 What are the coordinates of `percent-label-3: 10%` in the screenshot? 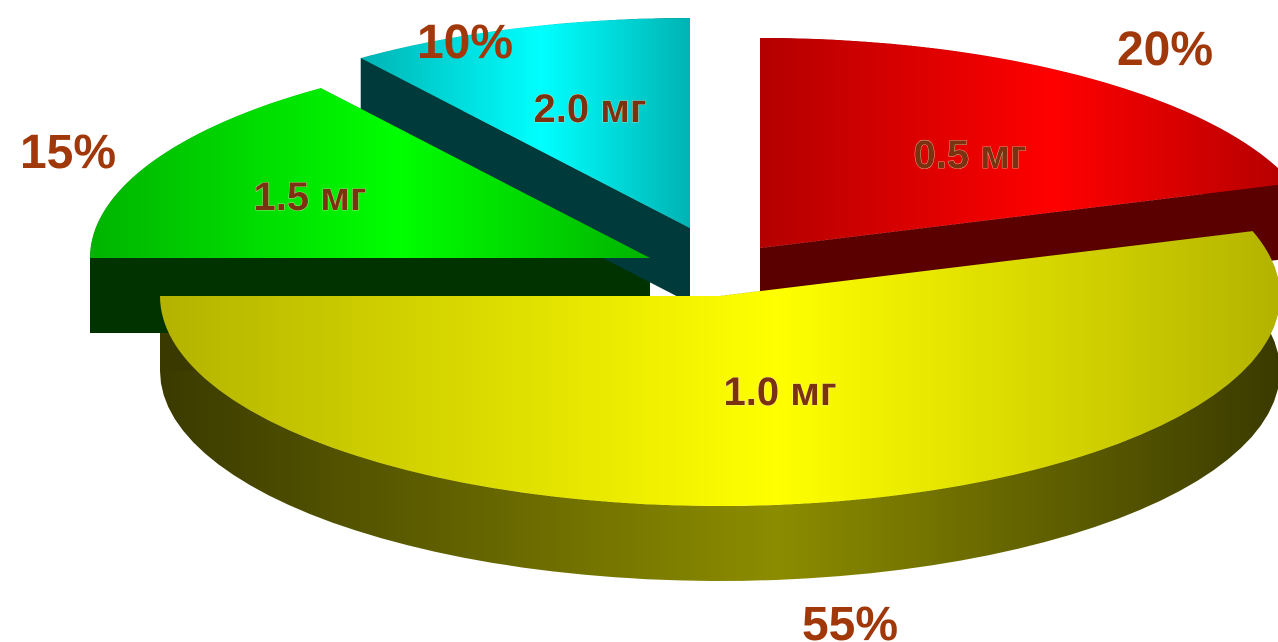 It's located at (465, 42).